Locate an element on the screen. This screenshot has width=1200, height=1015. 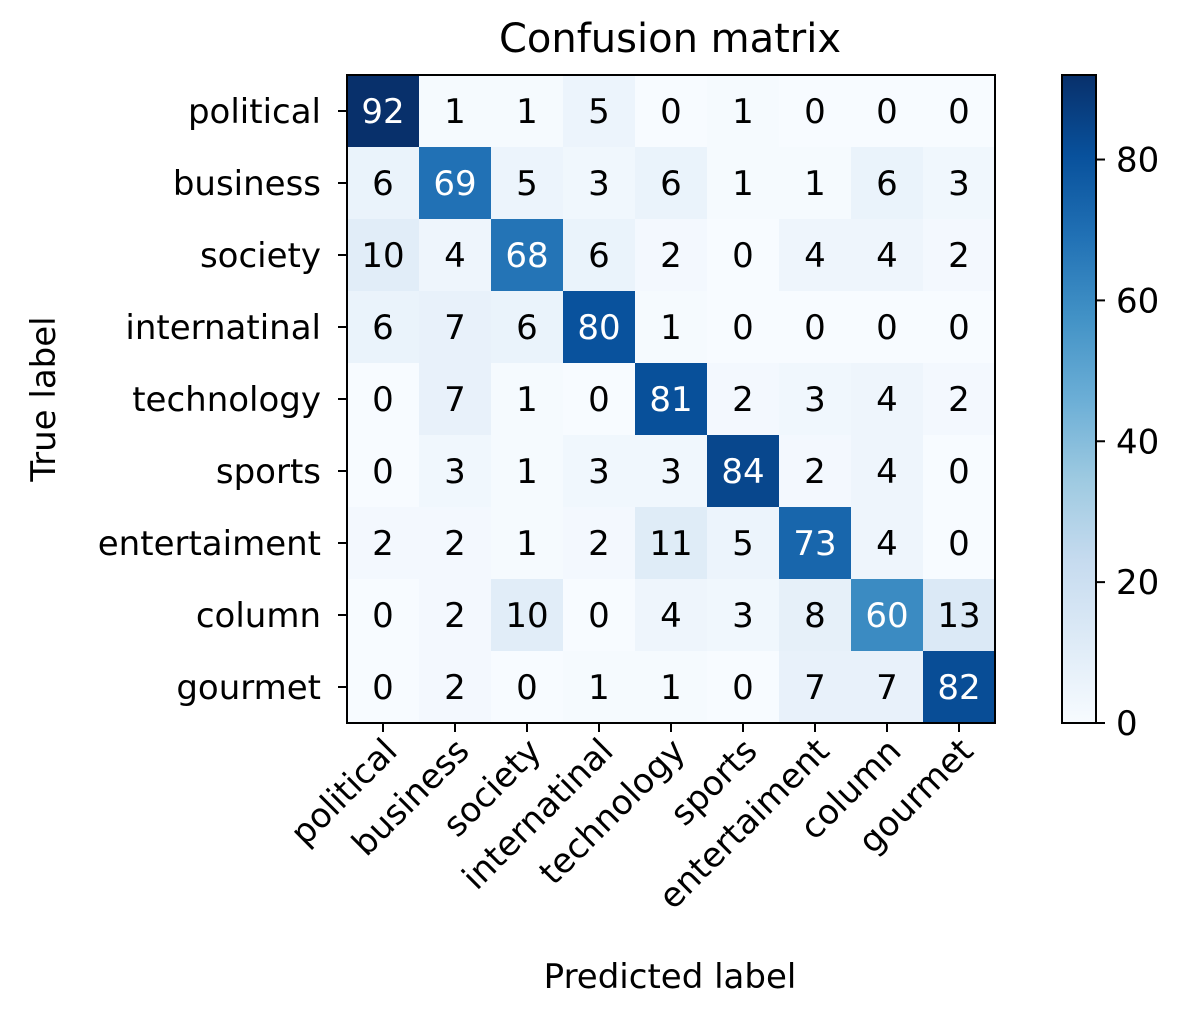
colorbar is located at coordinates (1079, 399).